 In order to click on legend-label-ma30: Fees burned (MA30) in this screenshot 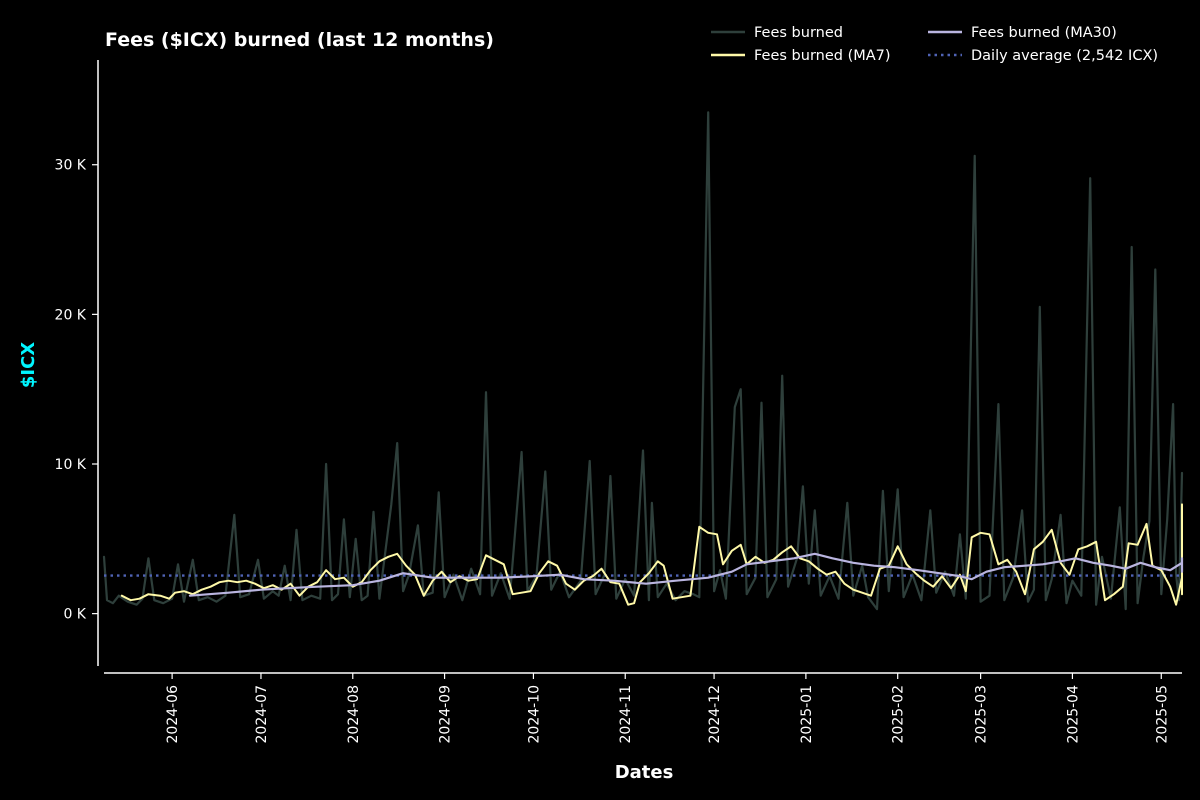, I will do `click(1044, 33)`.